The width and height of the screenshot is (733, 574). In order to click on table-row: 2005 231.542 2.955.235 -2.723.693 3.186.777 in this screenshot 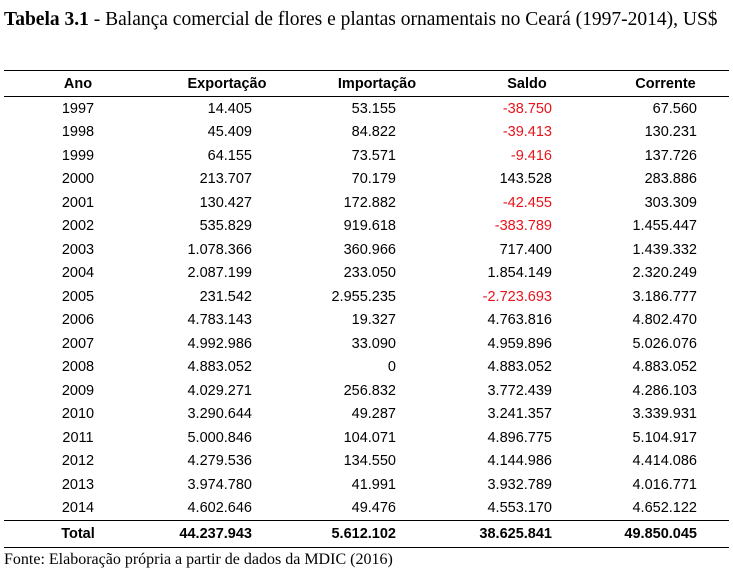, I will do `click(366, 297)`.